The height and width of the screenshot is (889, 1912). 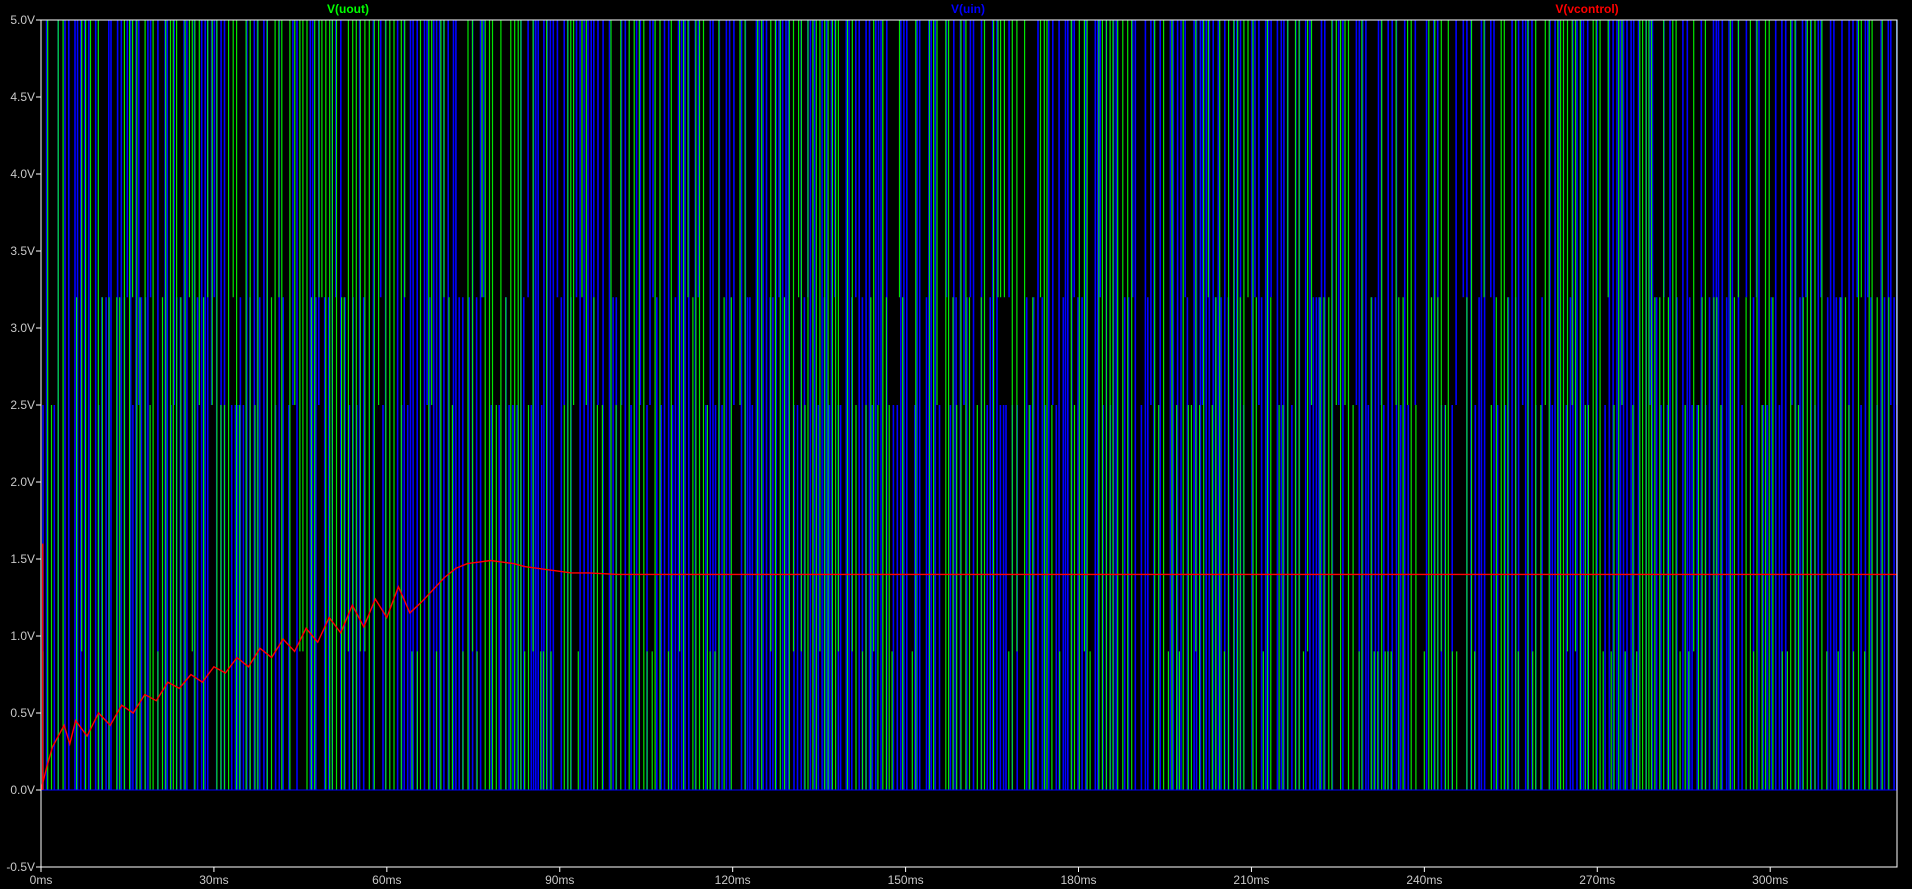 What do you see at coordinates (559, 880) in the screenshot?
I see `x-tick-label: 90ms` at bounding box center [559, 880].